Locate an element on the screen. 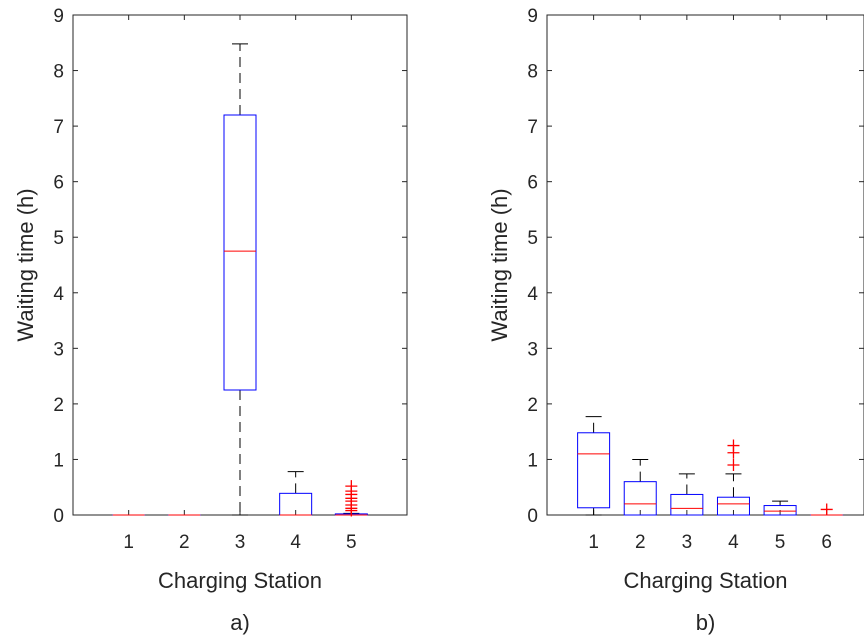  panel-label: a) is located at coordinates (240, 622).